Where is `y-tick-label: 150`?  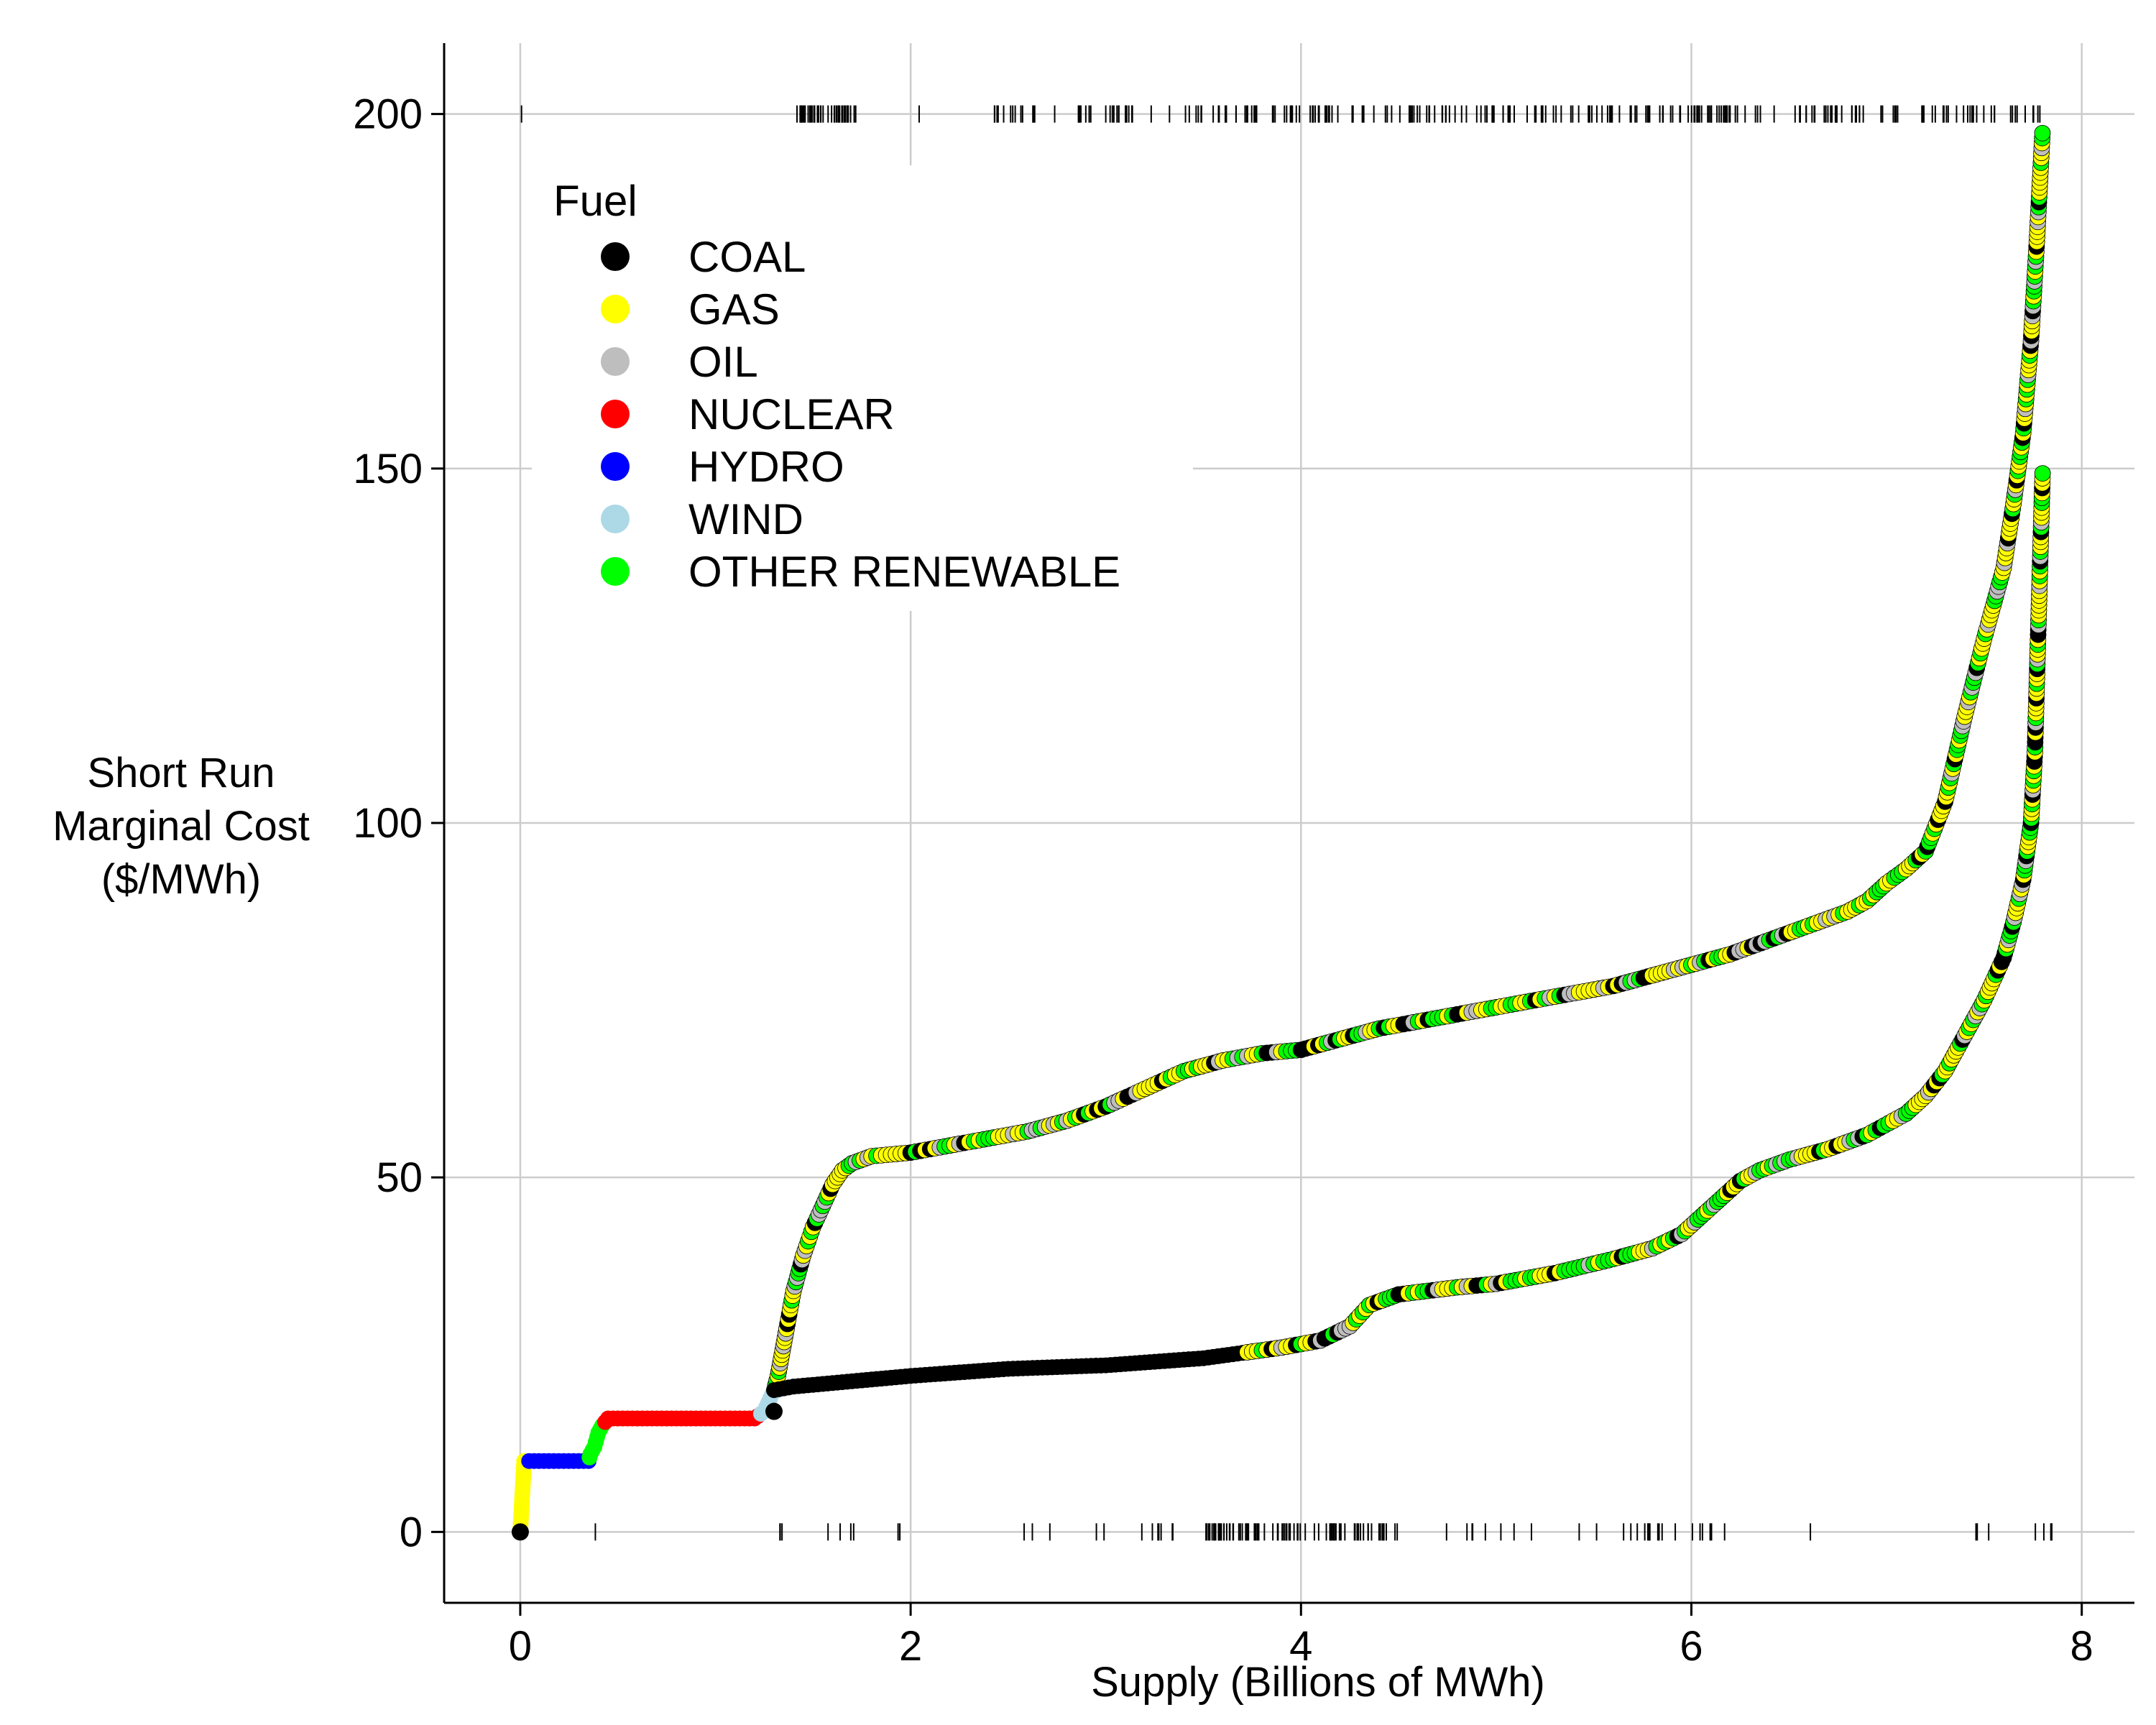
y-tick-label: 150 is located at coordinates (388, 469).